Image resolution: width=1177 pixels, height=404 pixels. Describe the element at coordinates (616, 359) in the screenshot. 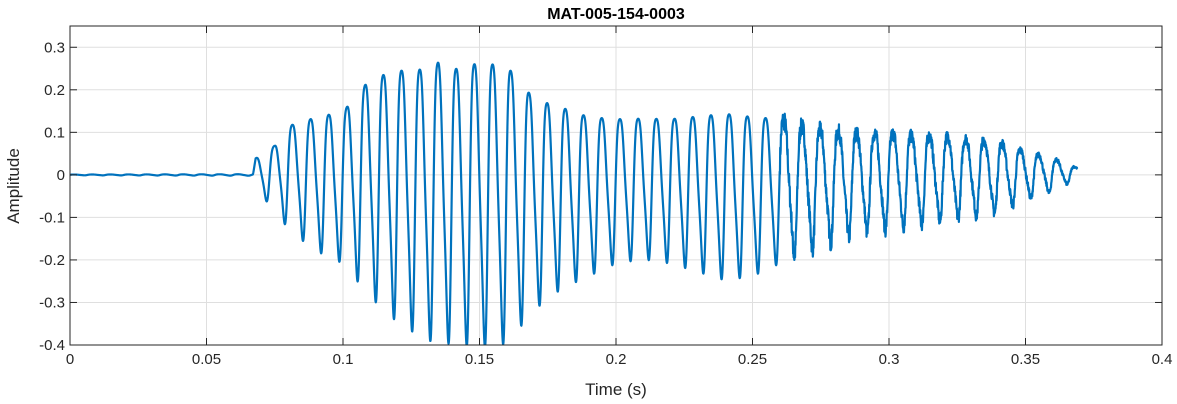

I see `x-tick-label: 0.2` at that location.